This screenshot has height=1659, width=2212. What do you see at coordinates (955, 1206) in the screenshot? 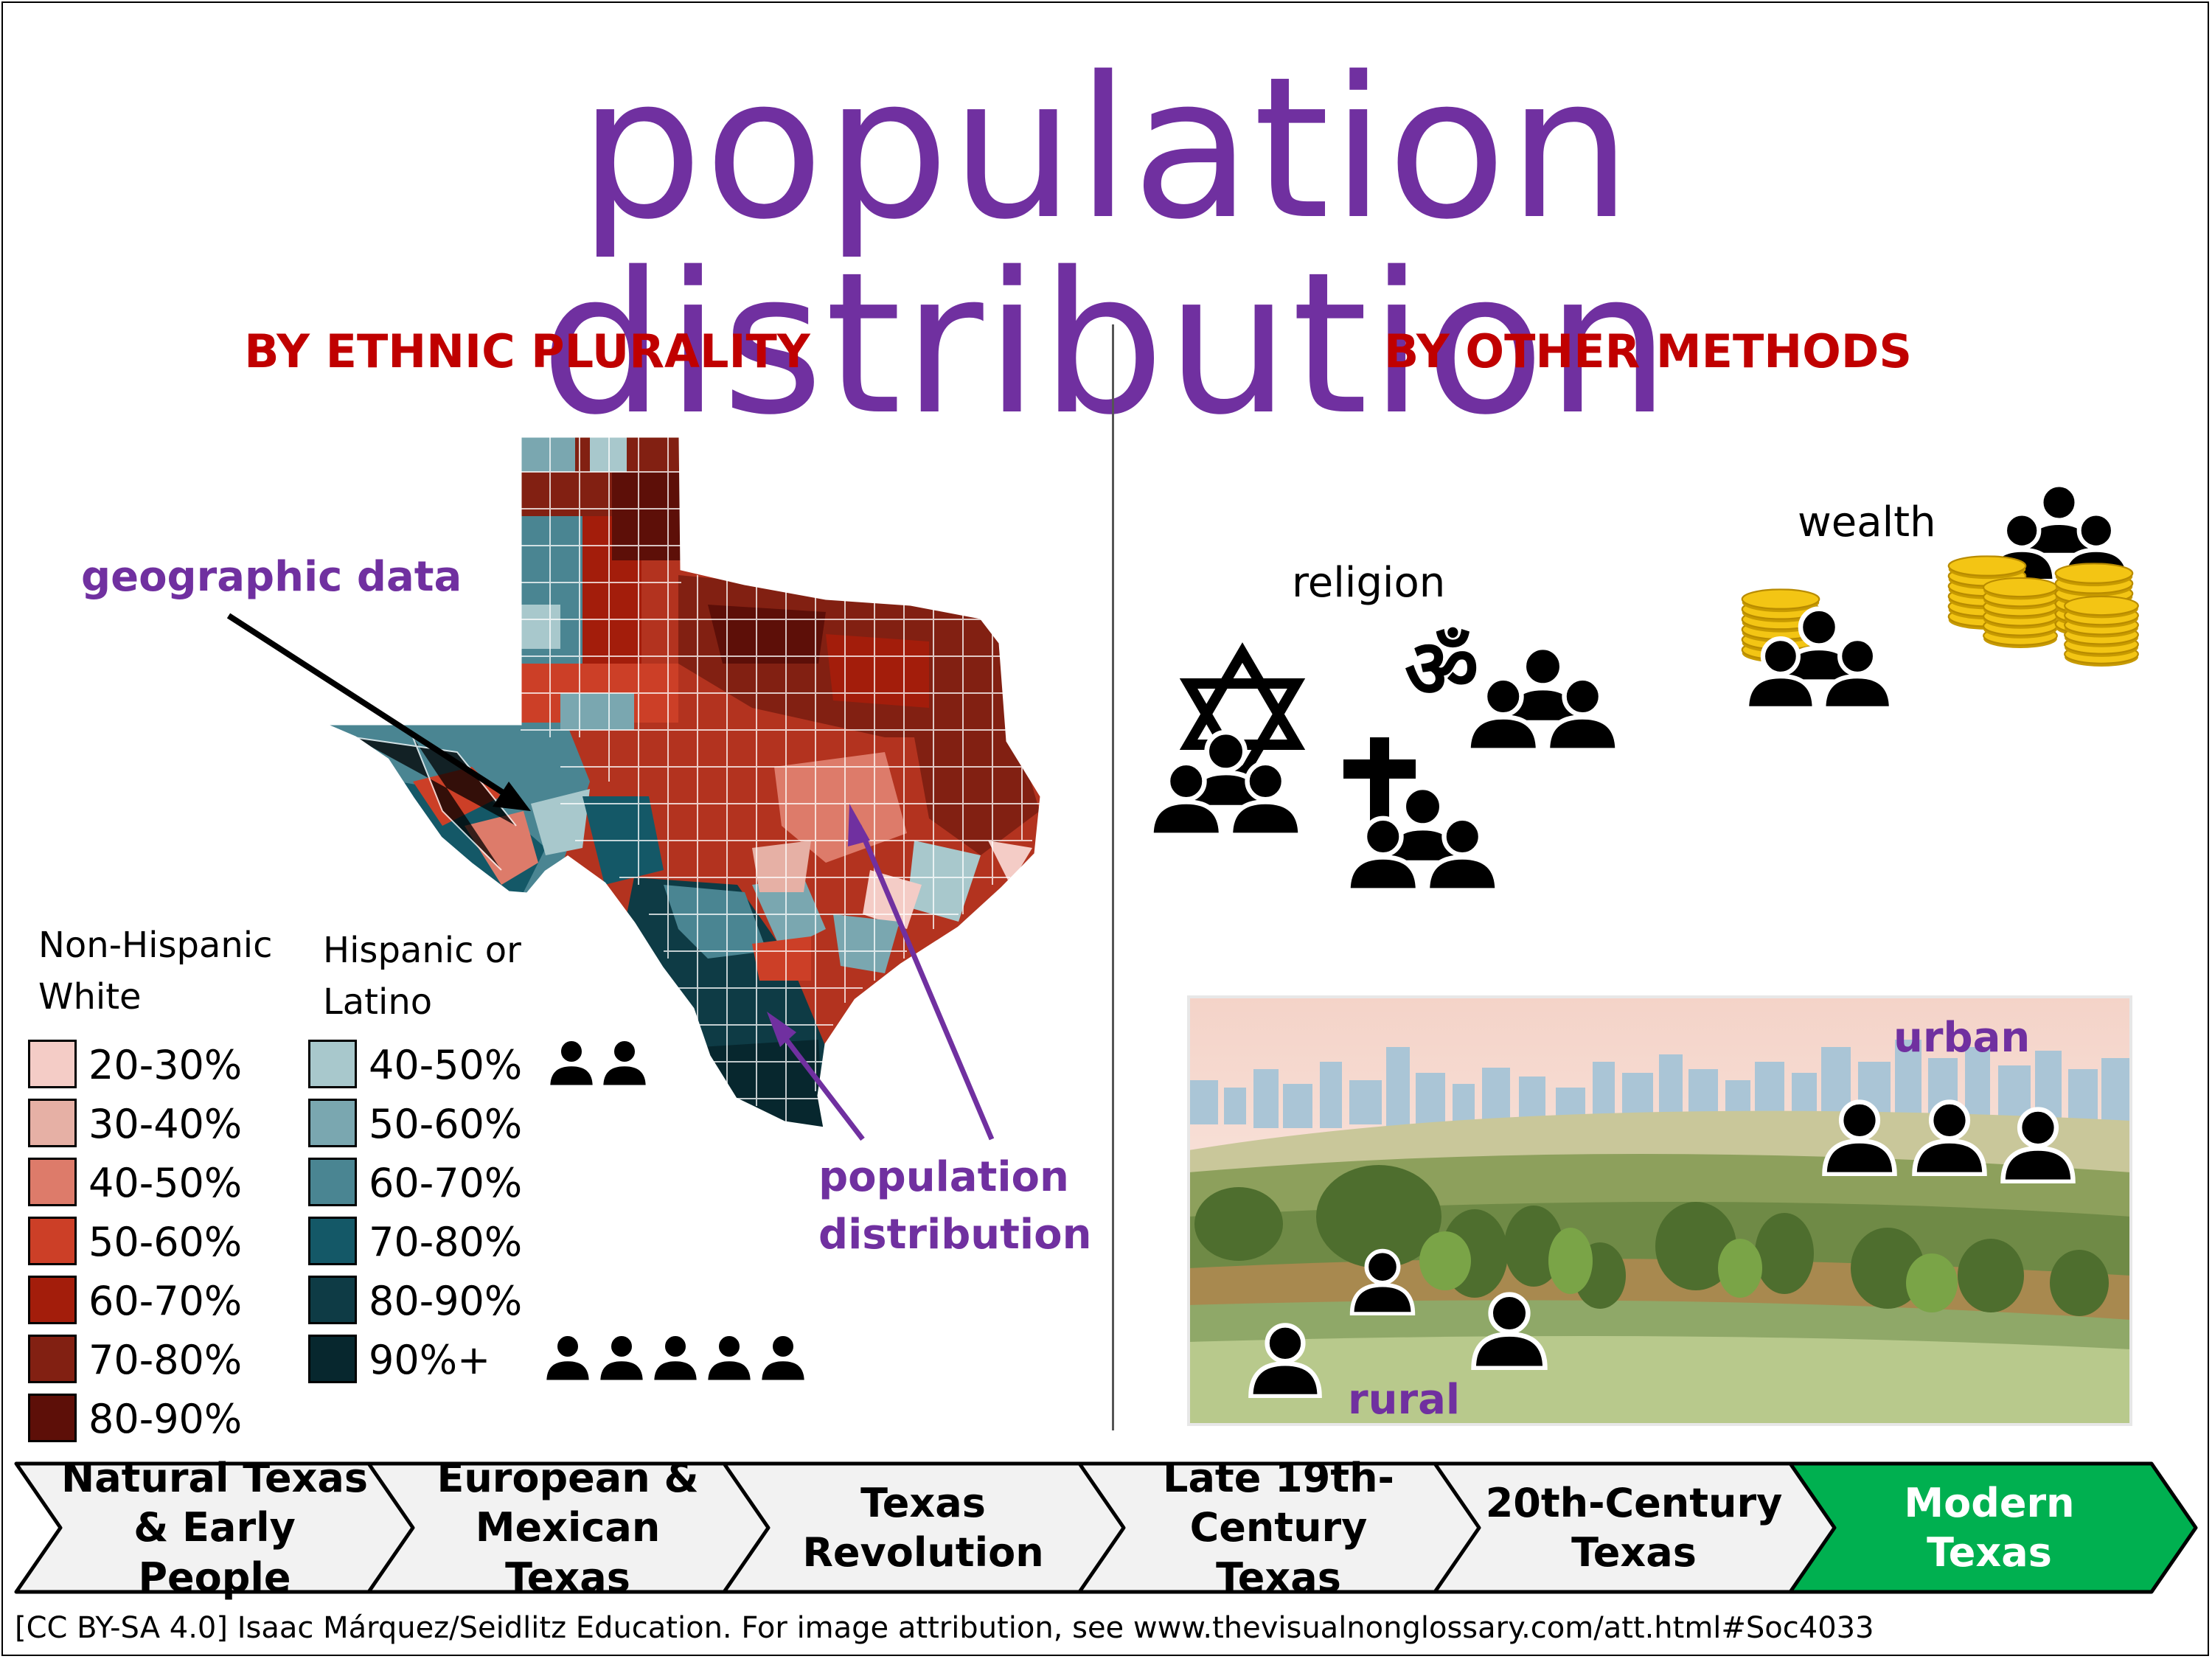
I see `population-distribution-label: population distribution` at bounding box center [955, 1206].